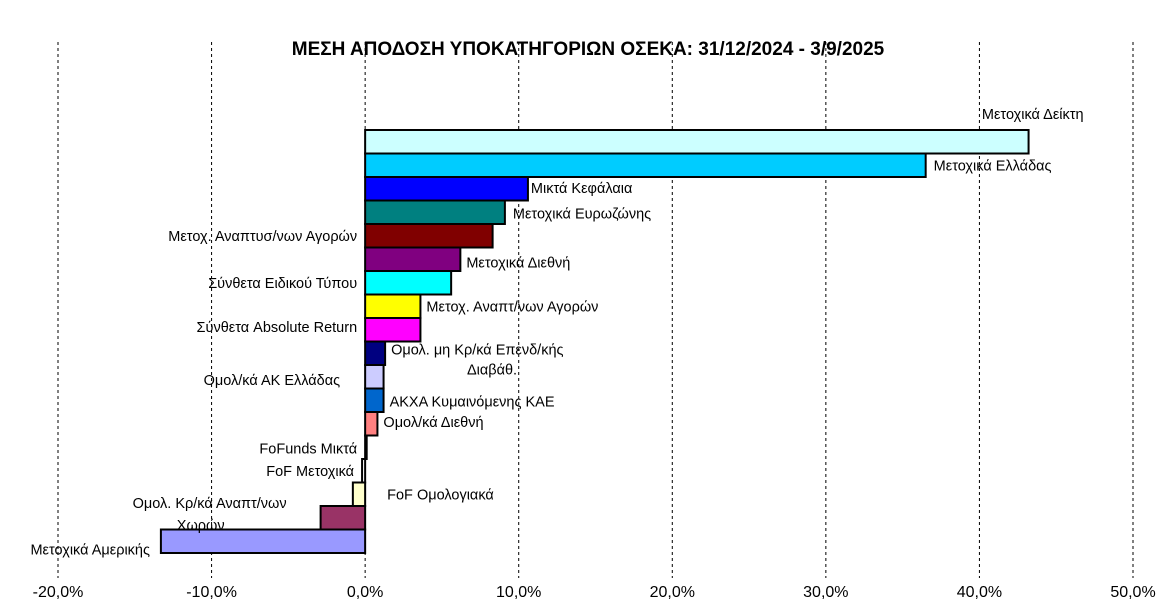 Image resolution: width=1172 pixels, height=615 pixels. Describe the element at coordinates (672, 592) in the screenshot. I see `x-tick-label: 20,0%` at that location.